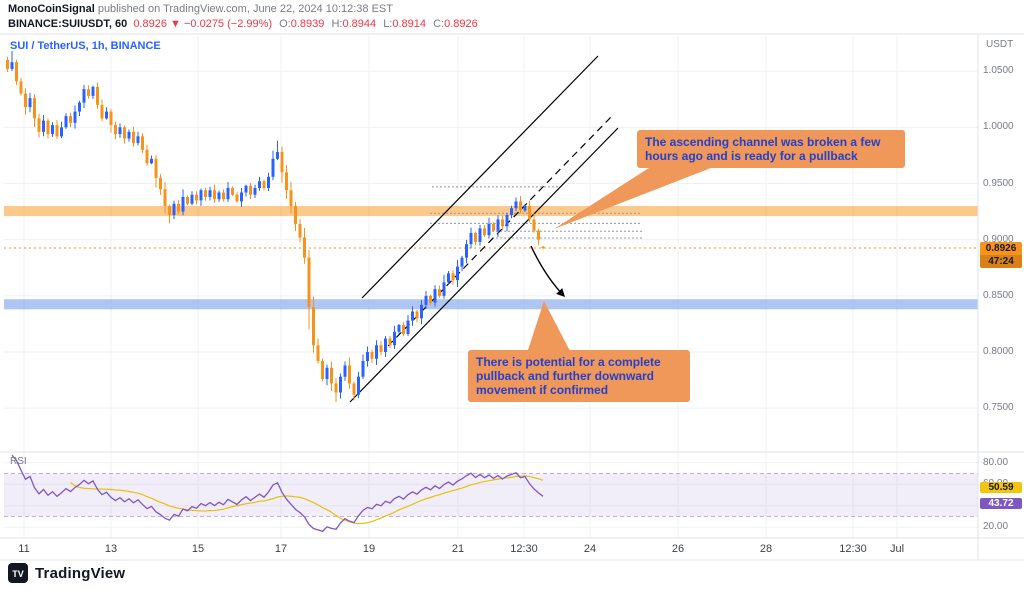  Describe the element at coordinates (85, 46) in the screenshot. I see `chart-legend: SUI / TetherUS, 1h, BINANCE` at that location.